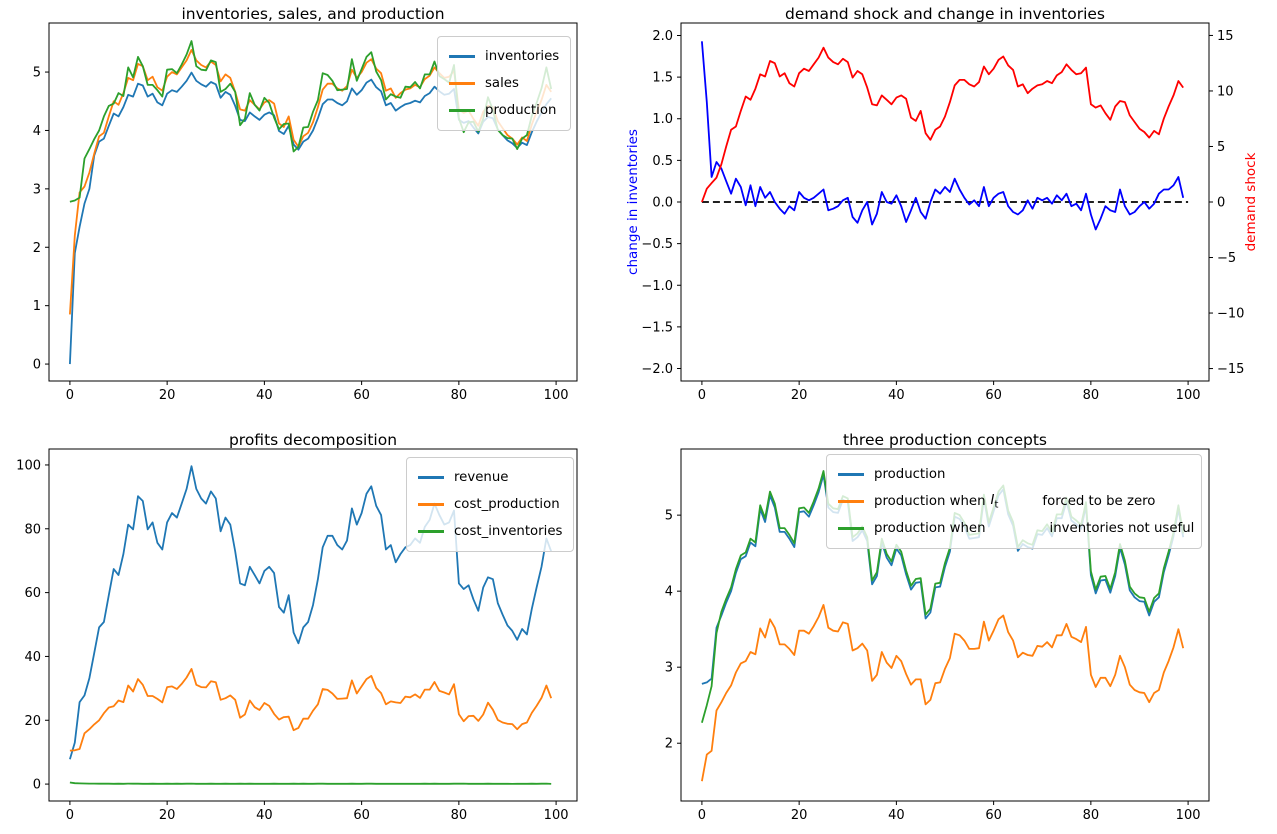 This screenshot has width=1277, height=834. What do you see at coordinates (662, 78) in the screenshot?
I see `y-tick-label: 1.5` at bounding box center [662, 78].